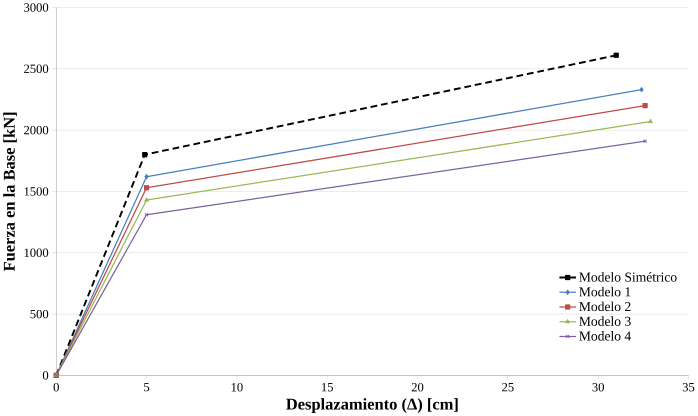 This screenshot has width=698, height=416. What do you see at coordinates (36, 252) in the screenshot?
I see `y-tick-label: 1000` at bounding box center [36, 252].